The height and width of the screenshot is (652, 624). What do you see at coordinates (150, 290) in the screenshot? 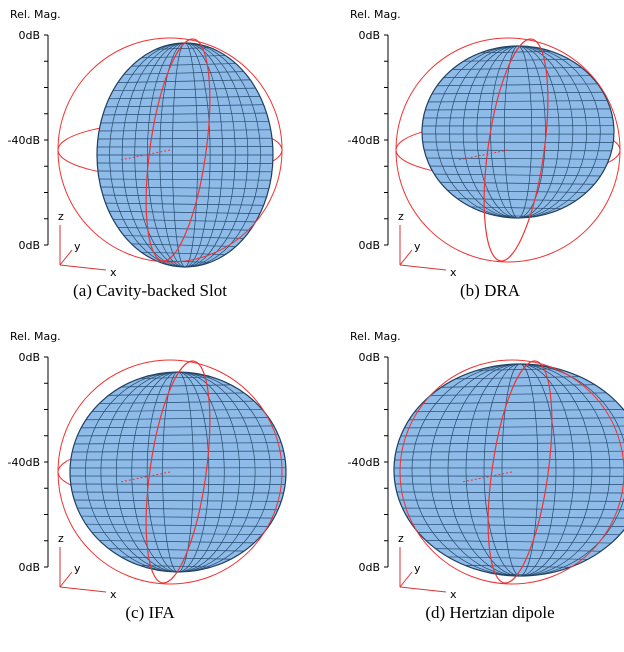
I see `caption: (a) Cavity-backed Slot` at bounding box center [150, 290].